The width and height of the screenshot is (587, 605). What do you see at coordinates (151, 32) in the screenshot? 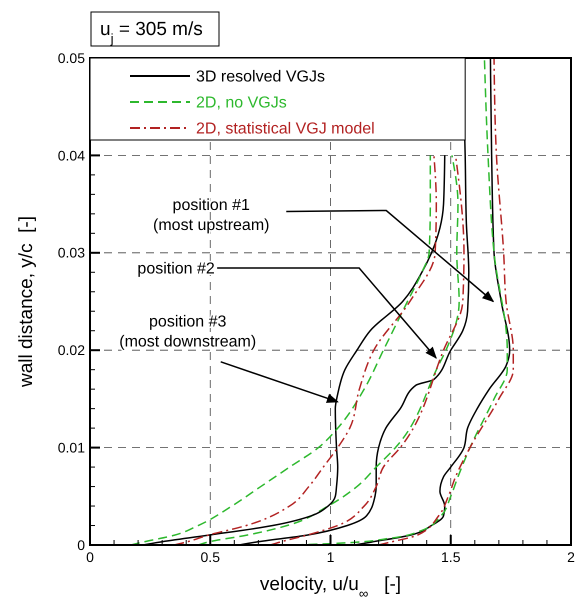
I see `text: u$_{j}$ = 305 m/s` at bounding box center [151, 32].